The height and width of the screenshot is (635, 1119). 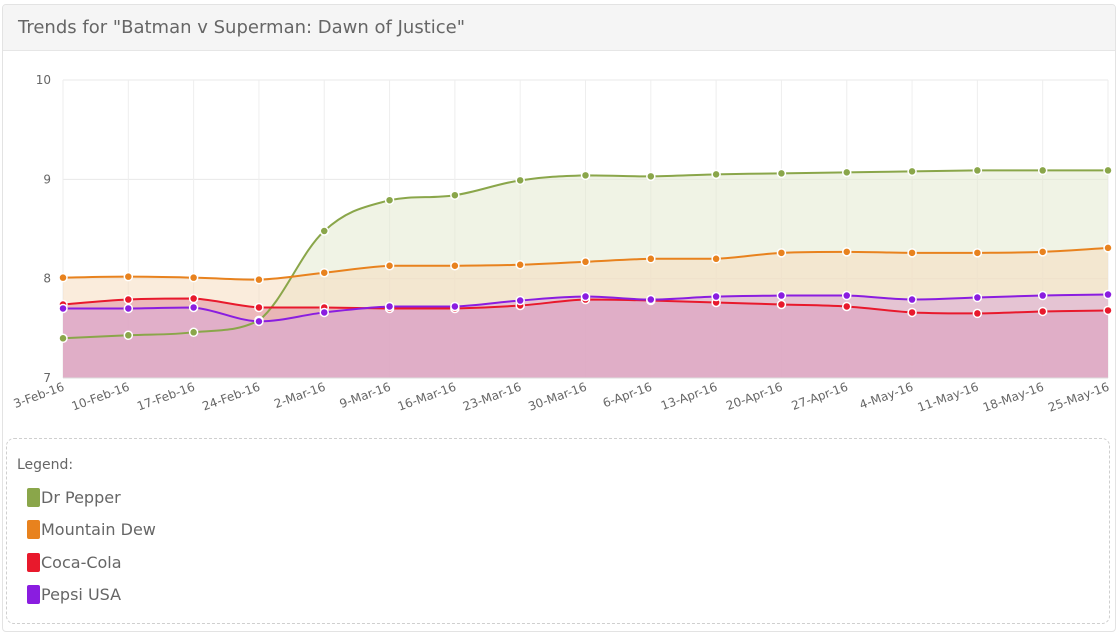 What do you see at coordinates (558, 595) in the screenshot?
I see `legend-item: Pepsi USA` at bounding box center [558, 595].